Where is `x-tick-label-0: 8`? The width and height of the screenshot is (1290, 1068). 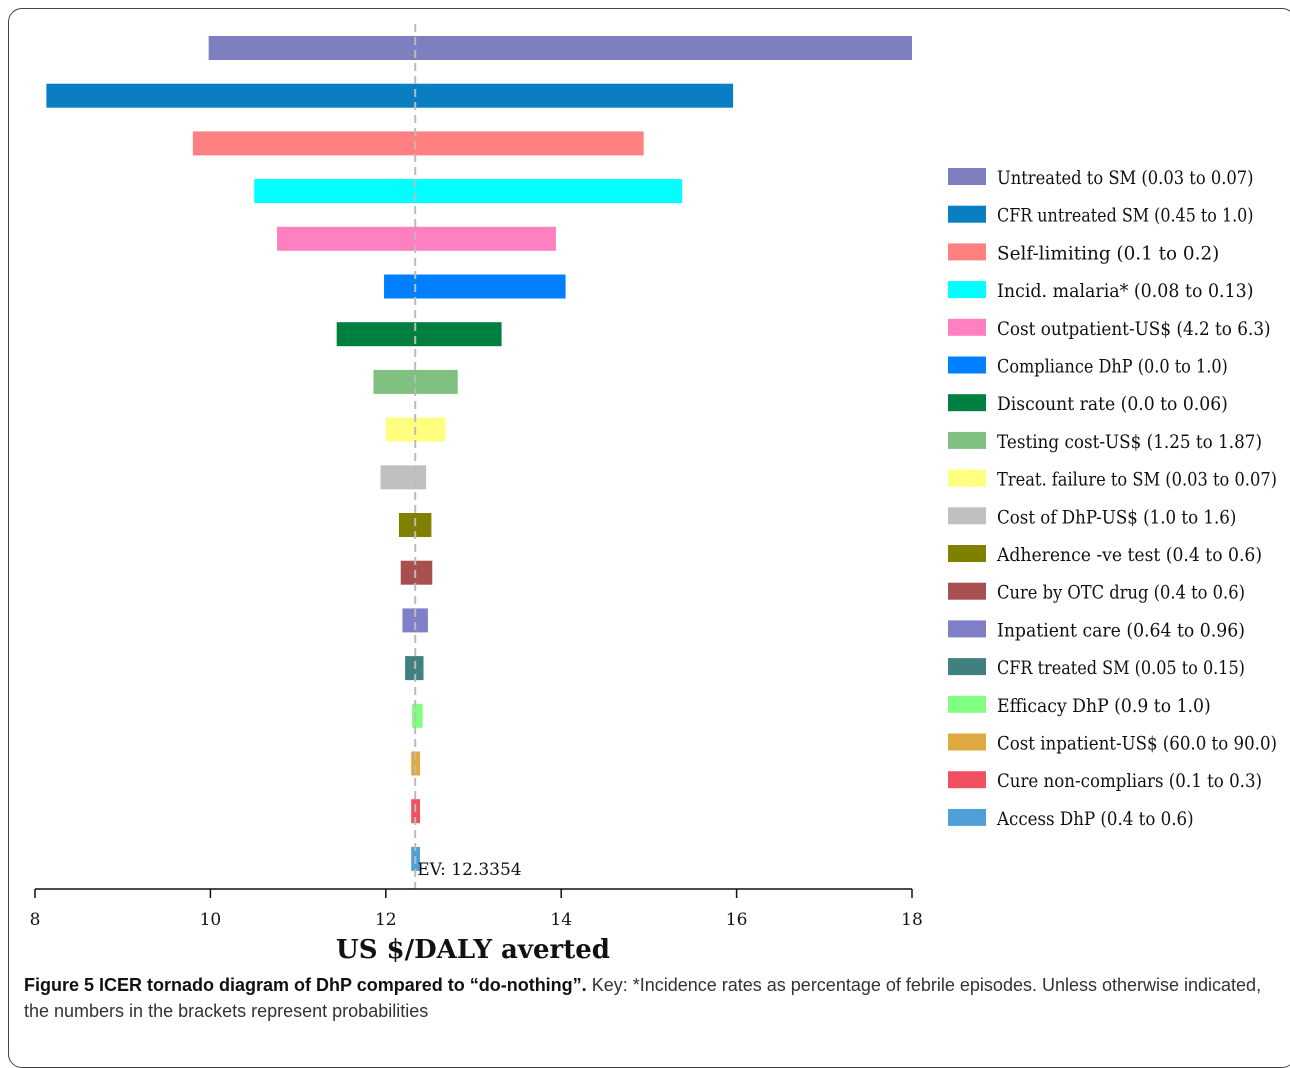
x-tick-label-0: 8 is located at coordinates (35, 920).